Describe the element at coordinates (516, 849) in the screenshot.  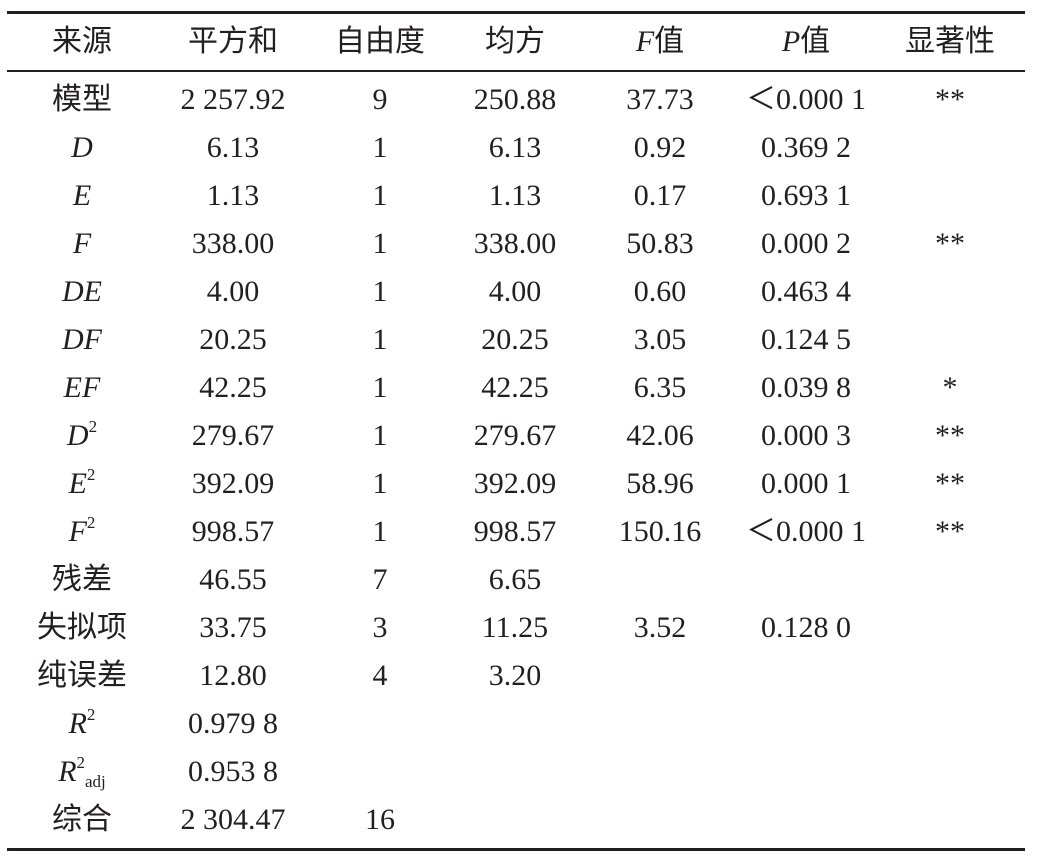
I see `bottom-rule` at that location.